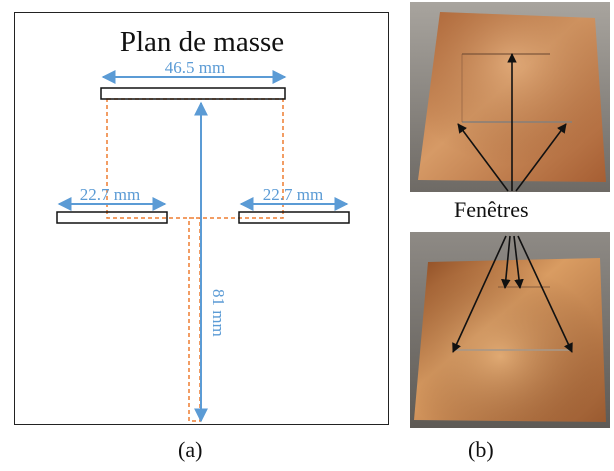 The image size is (614, 471). Describe the element at coordinates (294, 217) in the screenshot. I see `right-slot` at that location.